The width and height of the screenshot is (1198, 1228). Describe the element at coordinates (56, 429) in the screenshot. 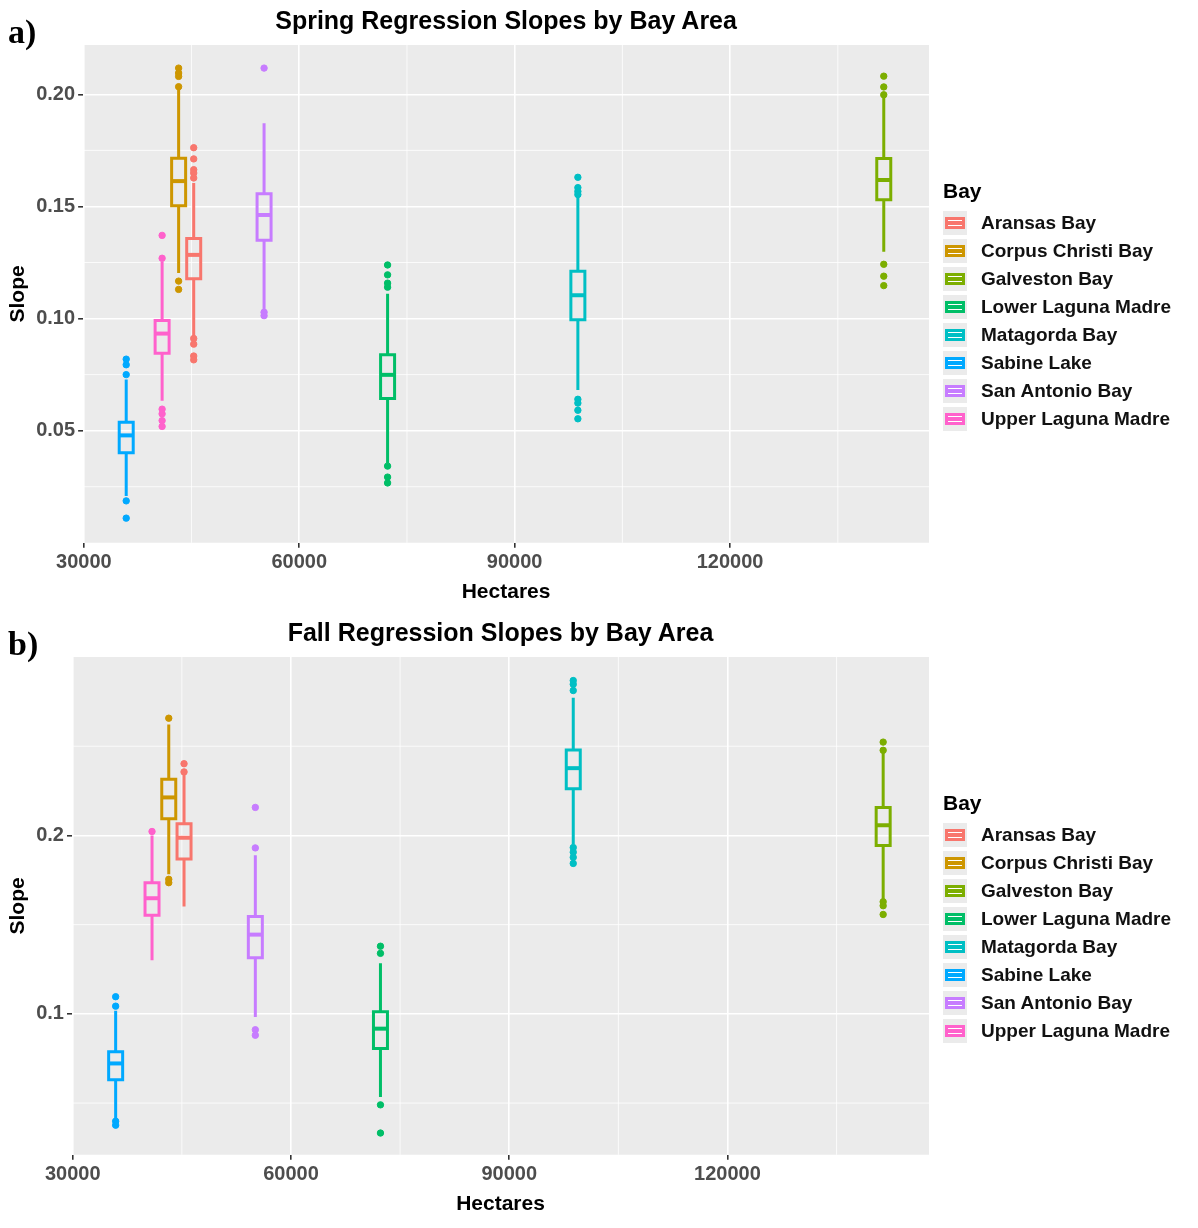

I see `y-tick-label: 0.05` at that location.